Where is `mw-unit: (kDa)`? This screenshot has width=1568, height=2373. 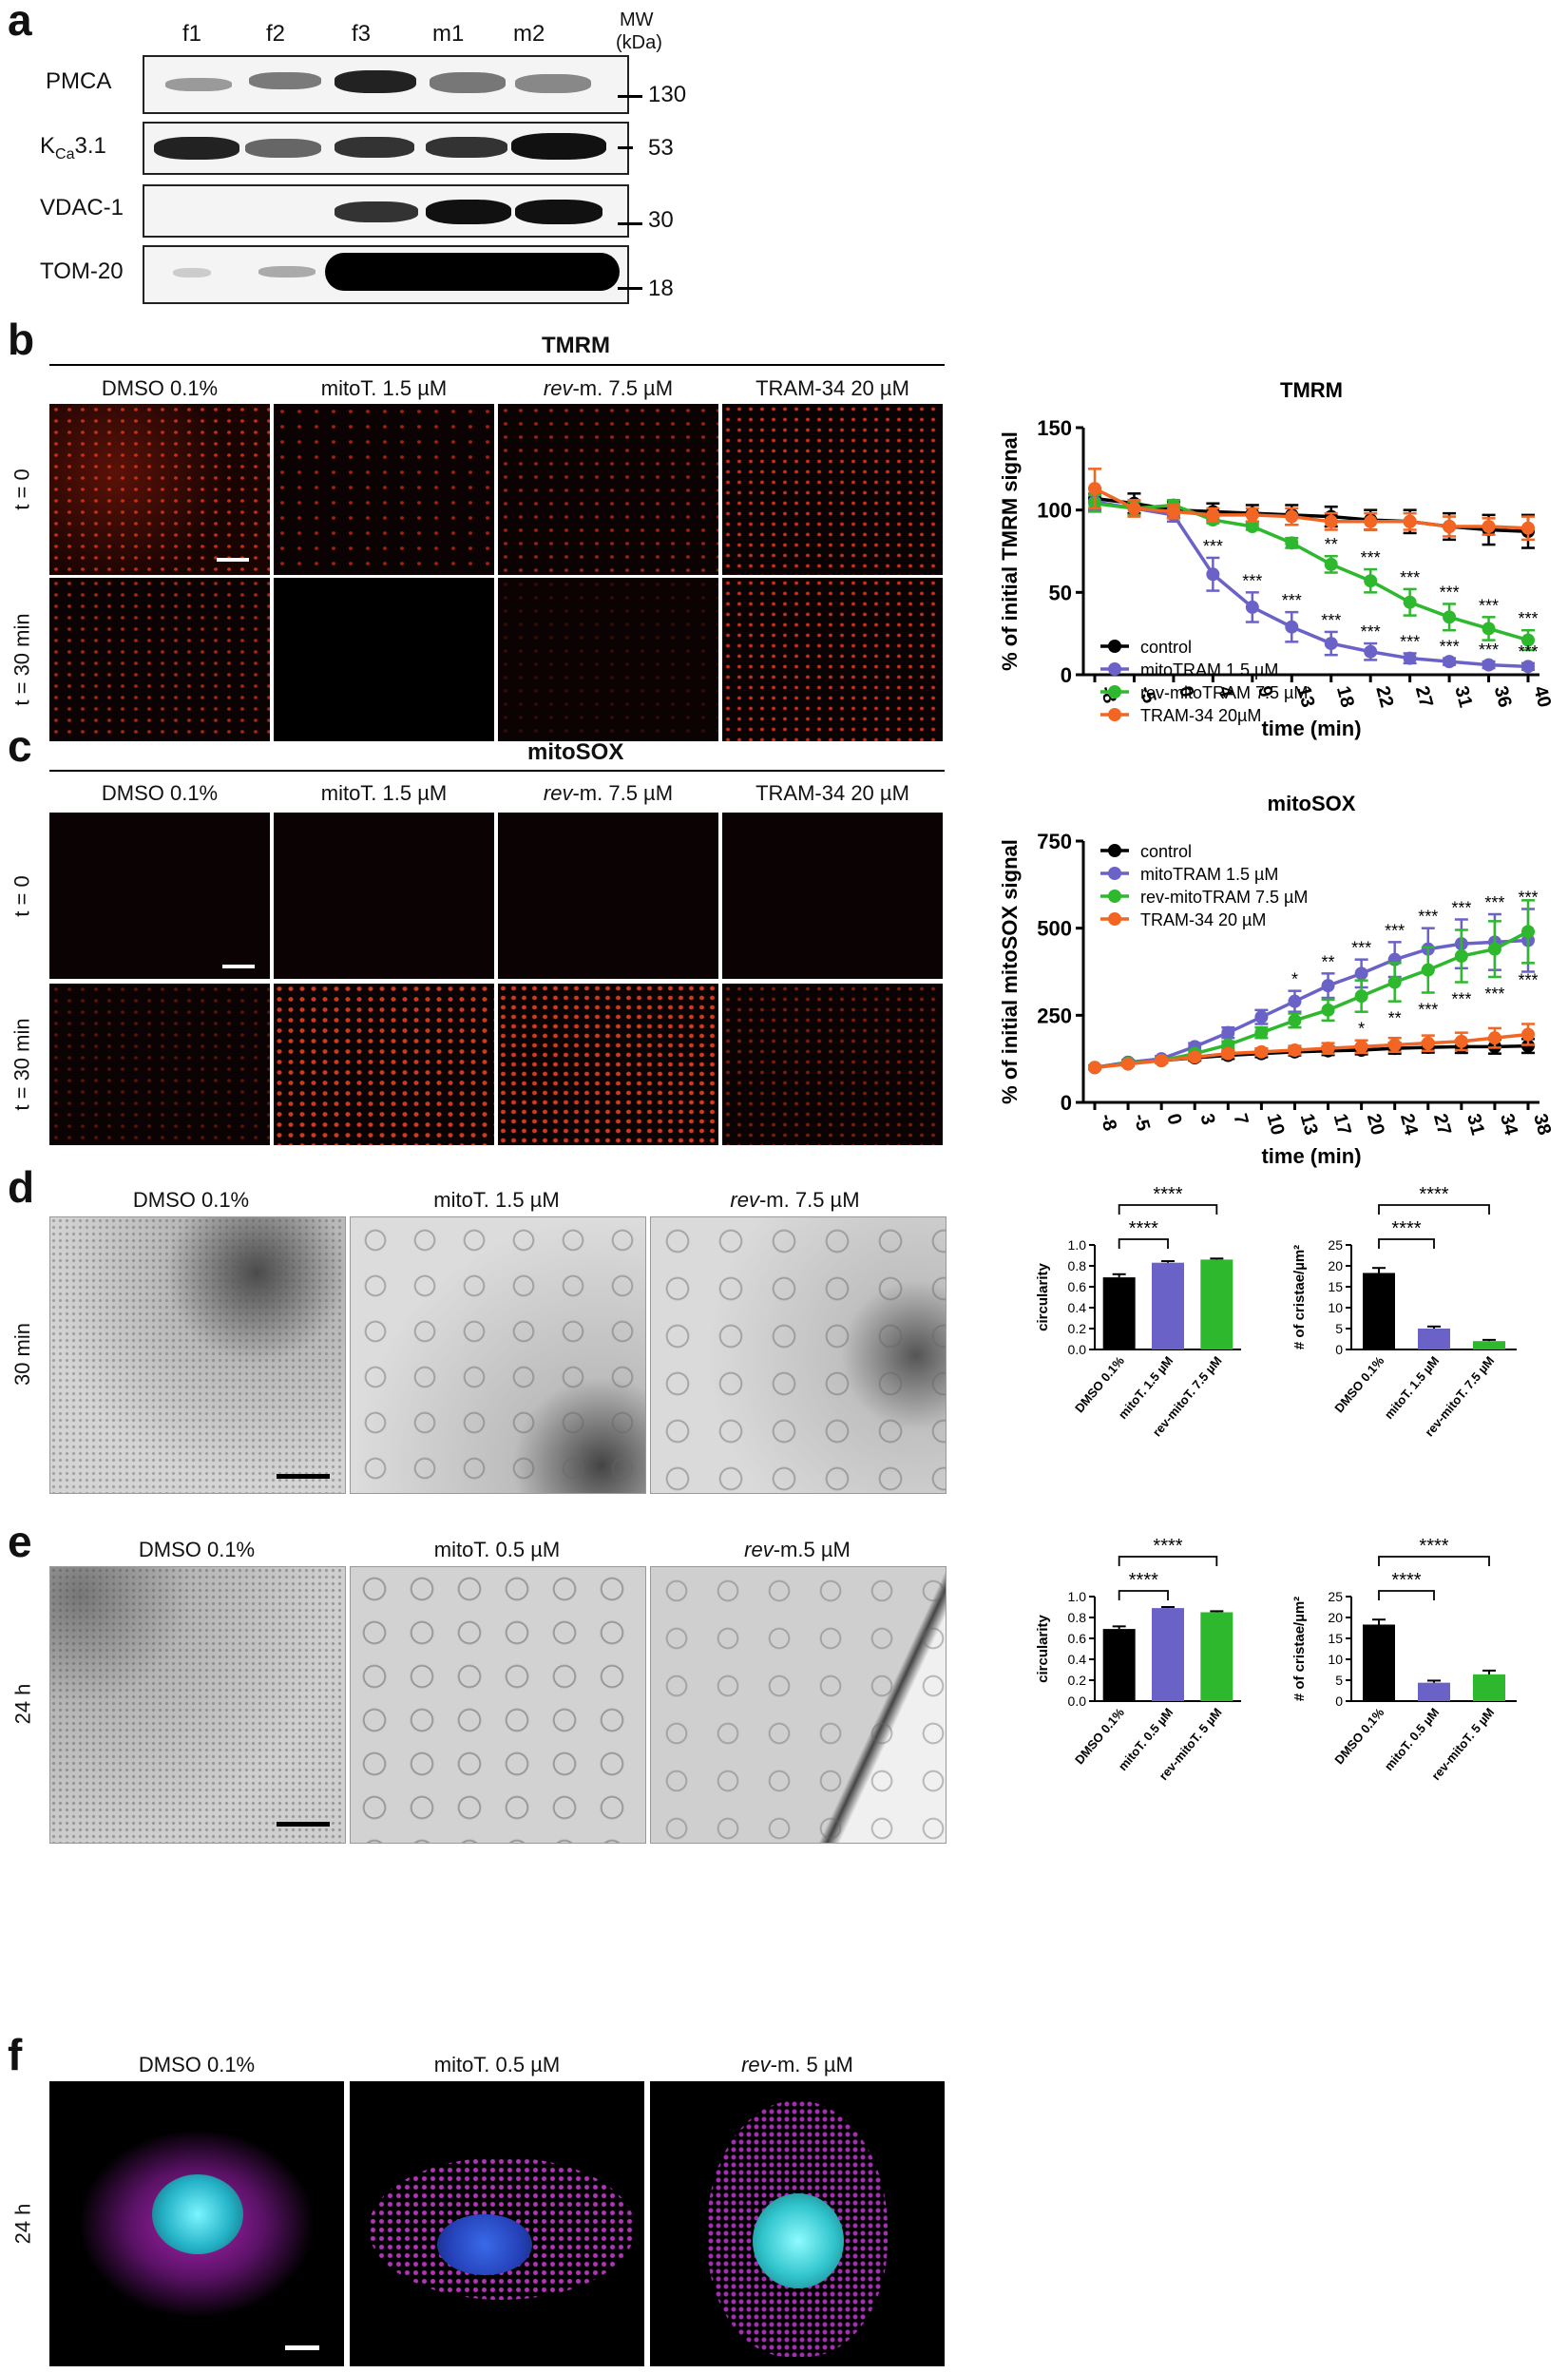 mw-unit: (kDa) is located at coordinates (639, 42).